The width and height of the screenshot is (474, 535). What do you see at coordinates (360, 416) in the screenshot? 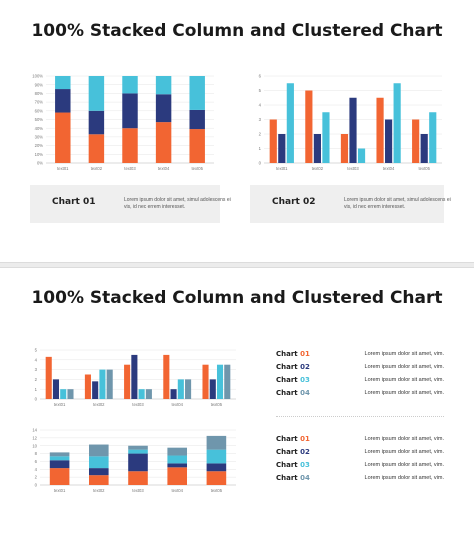
I see `legend-separator` at bounding box center [360, 416].